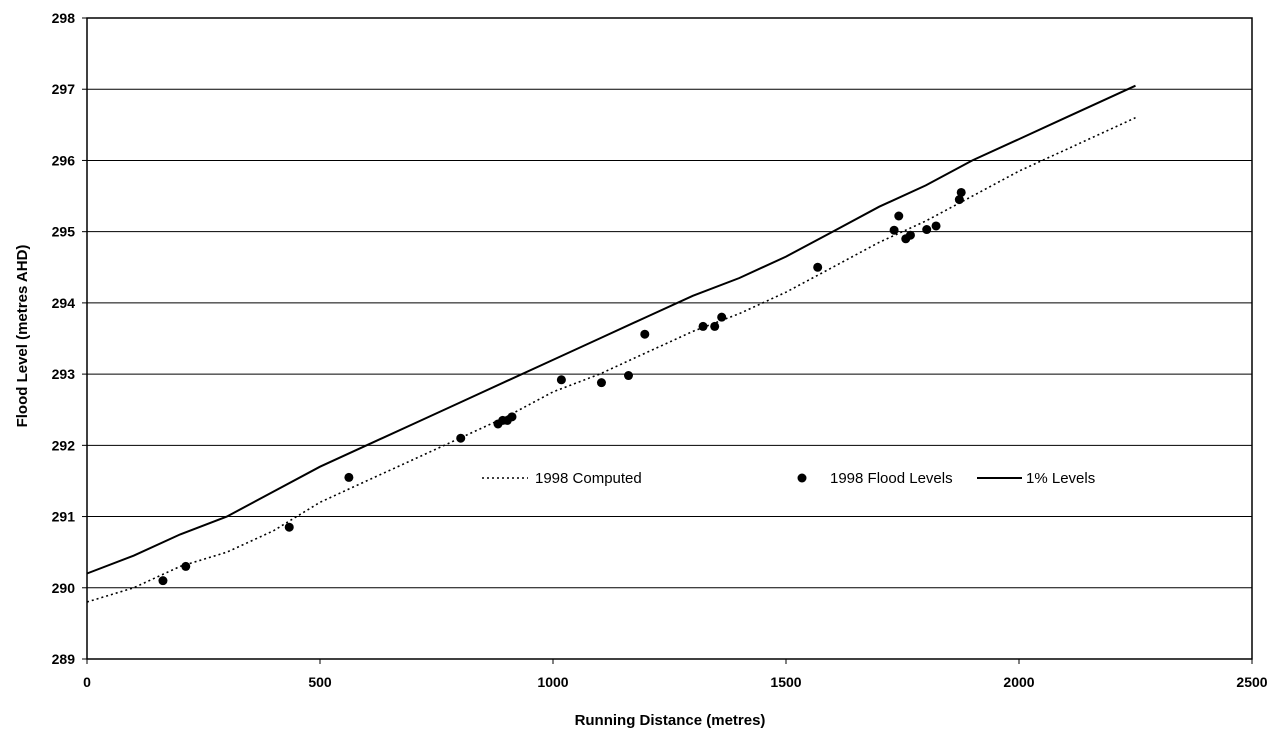 The width and height of the screenshot is (1278, 733). Describe the element at coordinates (64, 89) in the screenshot. I see `y-tick-label: 297` at that location.